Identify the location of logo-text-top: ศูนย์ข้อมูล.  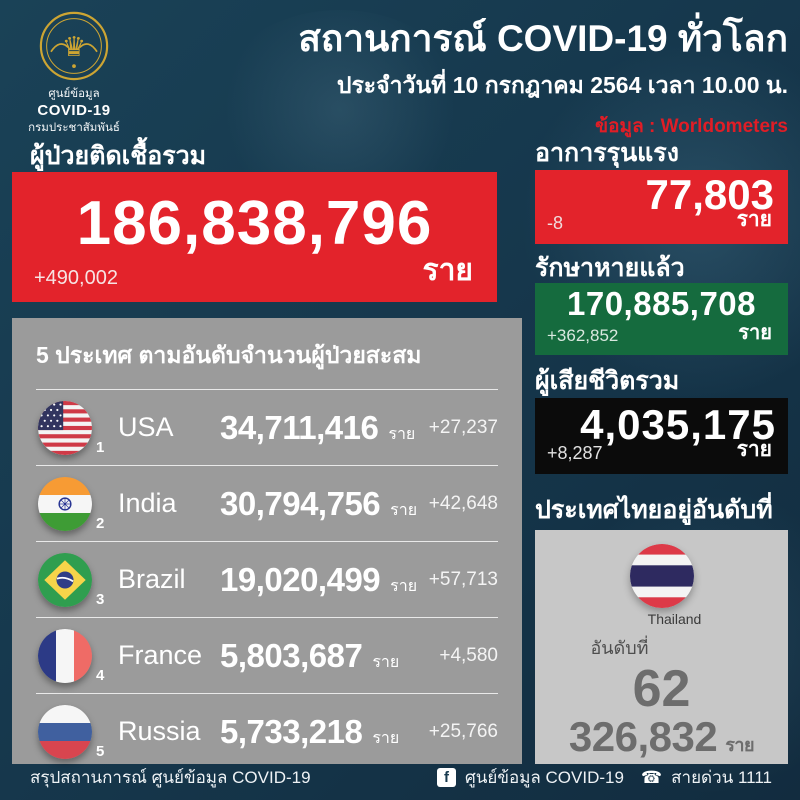
(74, 94).